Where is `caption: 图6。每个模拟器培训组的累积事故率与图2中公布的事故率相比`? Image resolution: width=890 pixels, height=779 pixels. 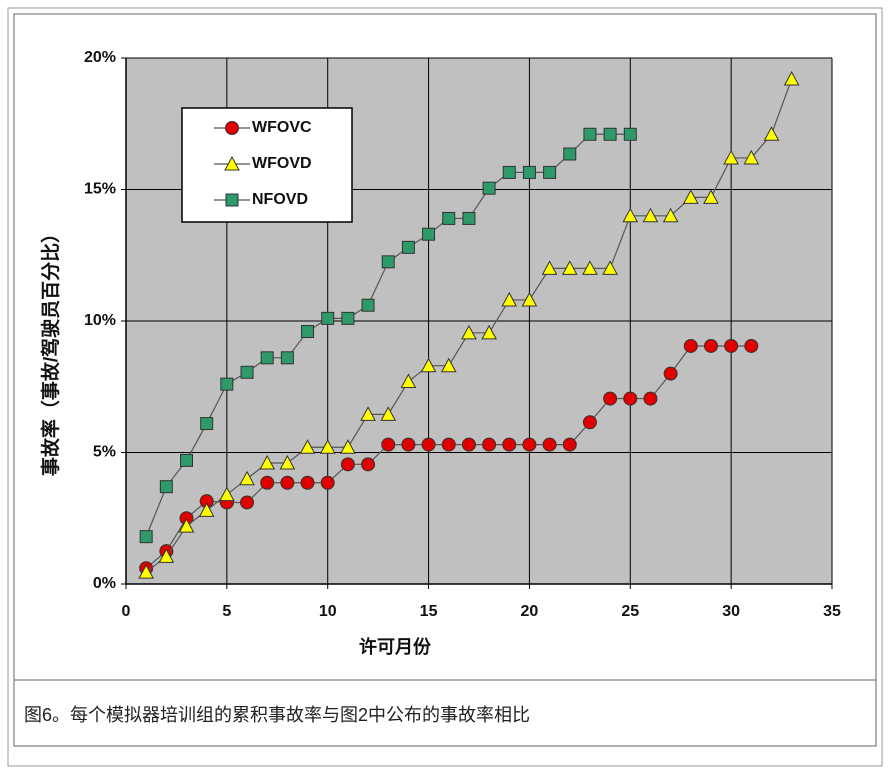 caption: 图6。每个模拟器培训组的累积事故率与图2中公布的事故率相比 is located at coordinates (277, 715).